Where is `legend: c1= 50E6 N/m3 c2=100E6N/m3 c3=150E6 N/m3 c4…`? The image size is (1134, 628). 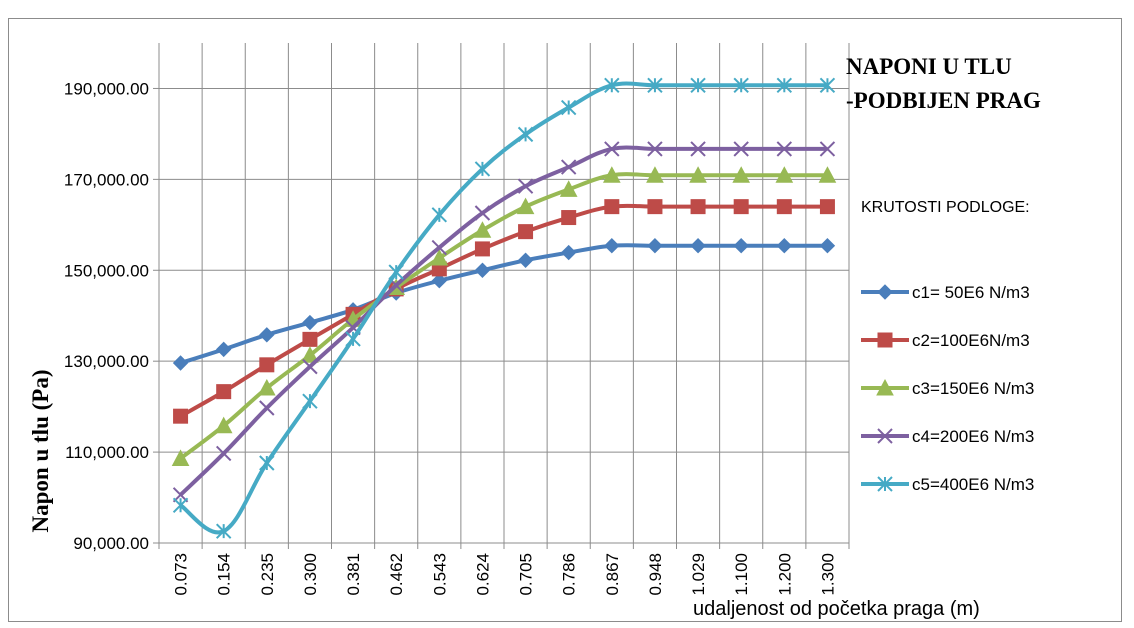
legend: c1= 50E6 N/m3 c2=100E6N/m3 c3=150E6 N/m3 c4… is located at coordinates (947, 388).